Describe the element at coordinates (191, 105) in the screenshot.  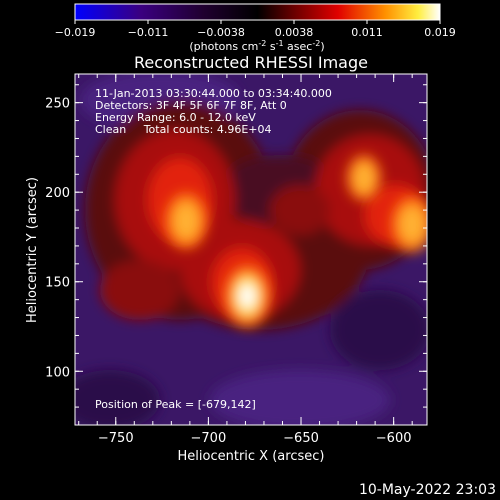
I see `annotation-detectors: Detectors: 3F 4F 5F 6F 7F 8F, Att 0` at that location.